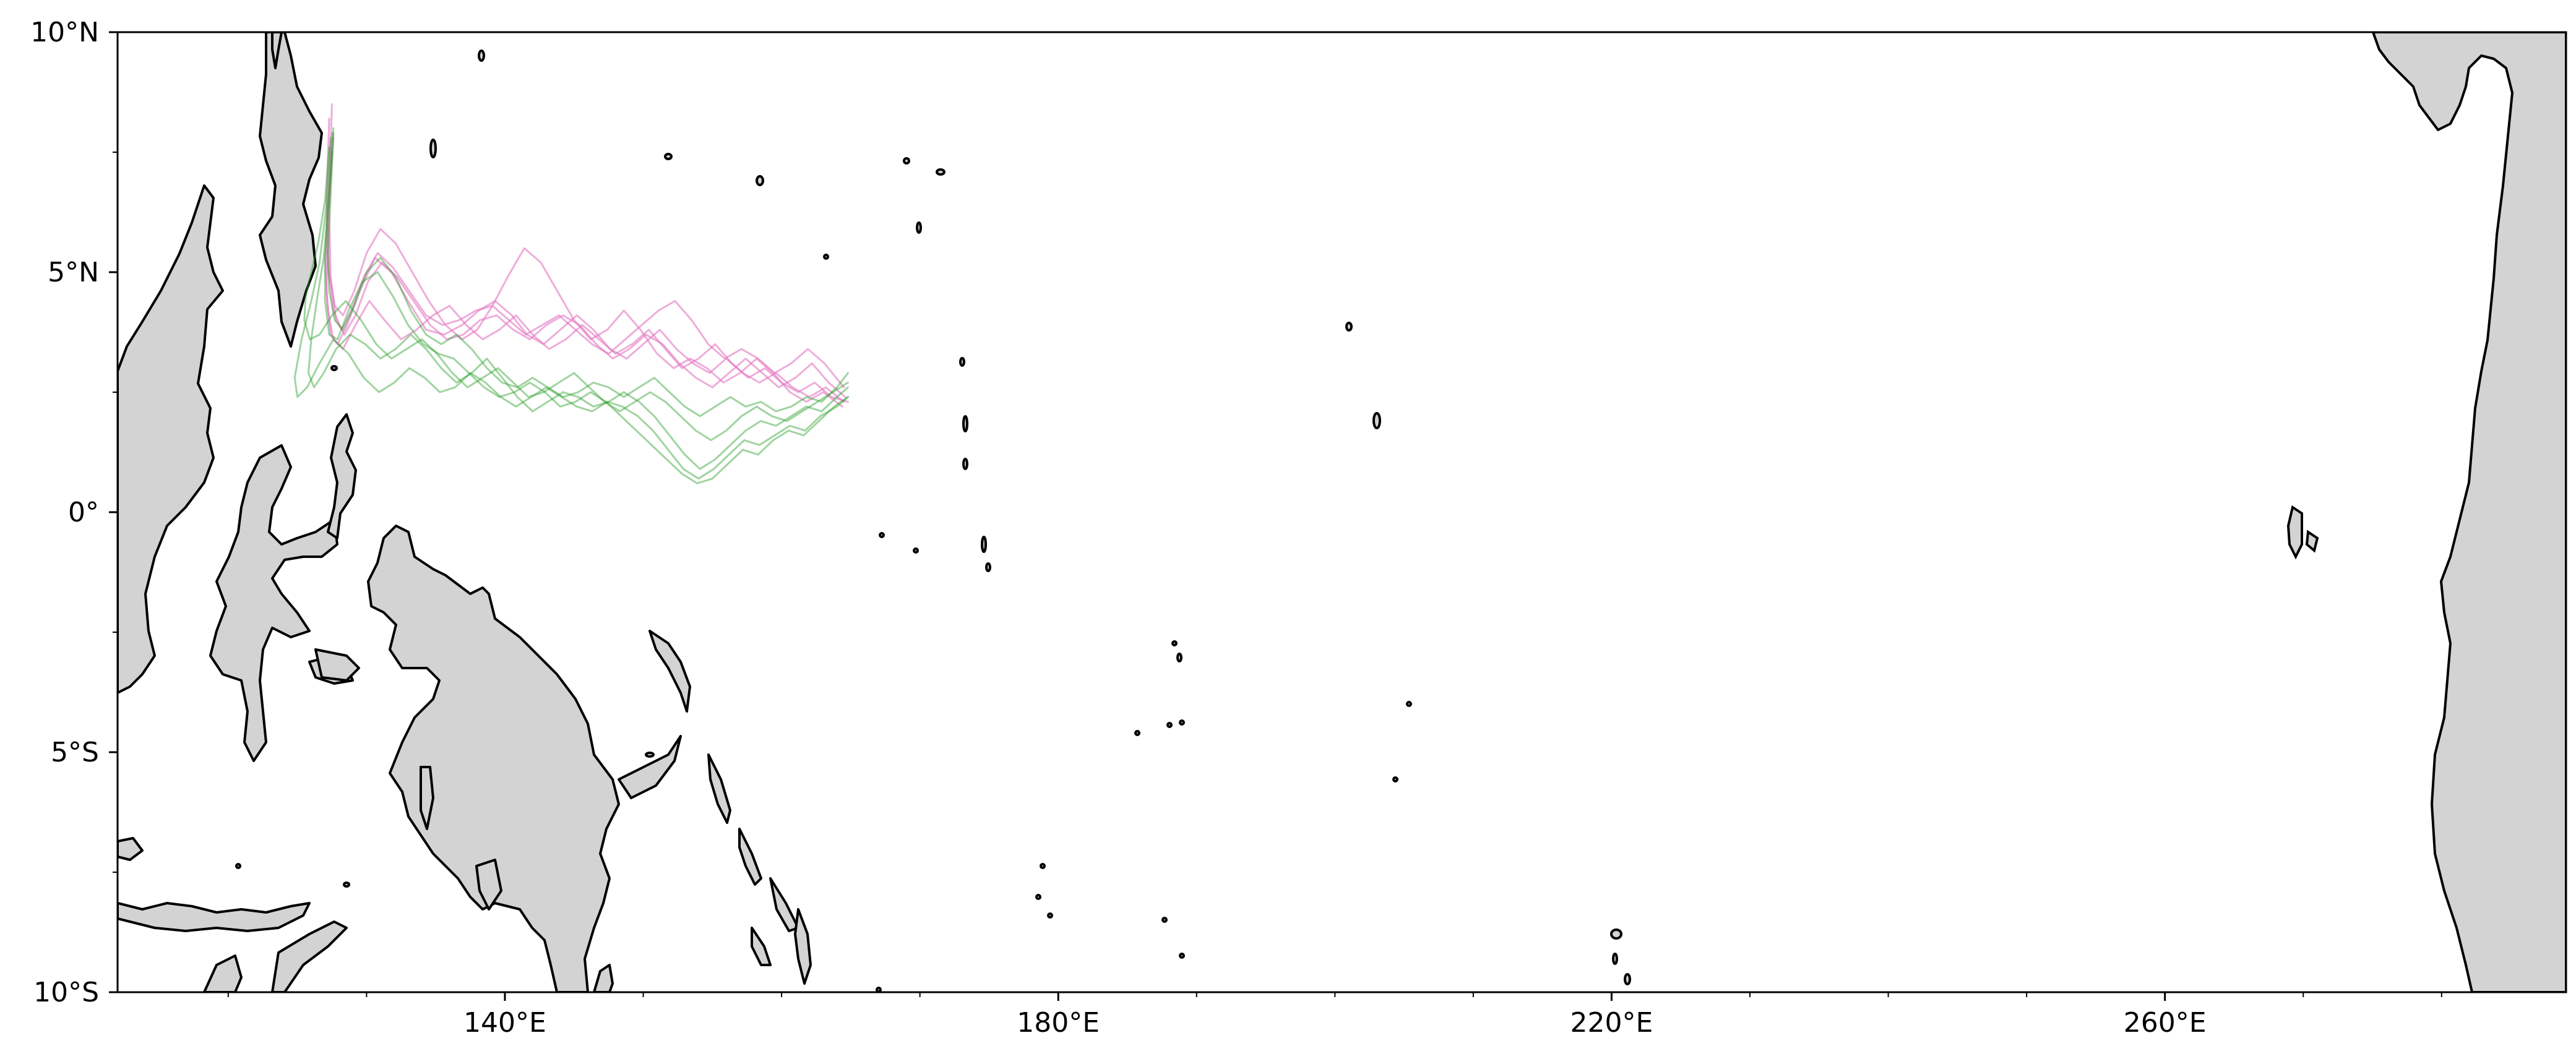 This screenshot has height=1059, width=2576. I want to click on landmass-australia, so click(223, 973).